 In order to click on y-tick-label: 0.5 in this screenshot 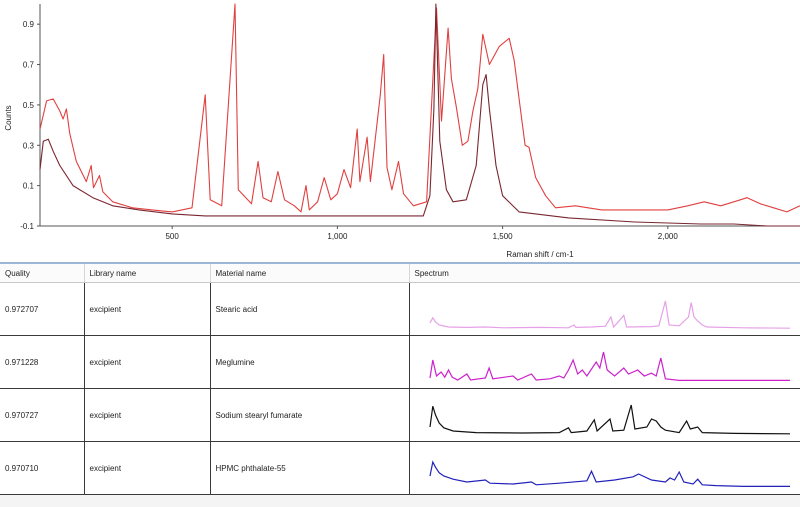, I will do `click(29, 105)`.